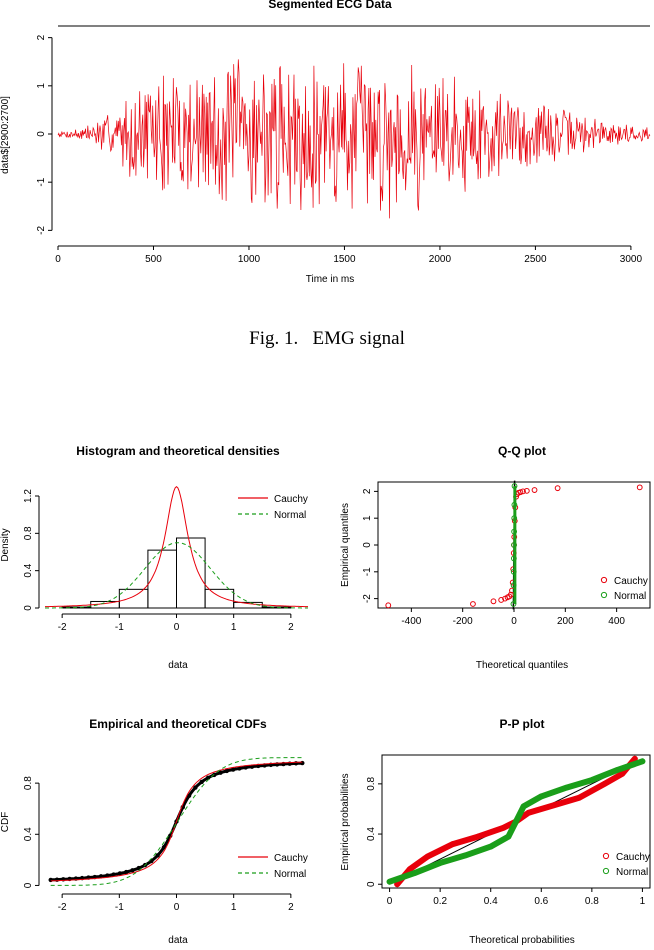  Describe the element at coordinates (62, 627) in the screenshot. I see `histogram-x-tick-label: -2` at that location.